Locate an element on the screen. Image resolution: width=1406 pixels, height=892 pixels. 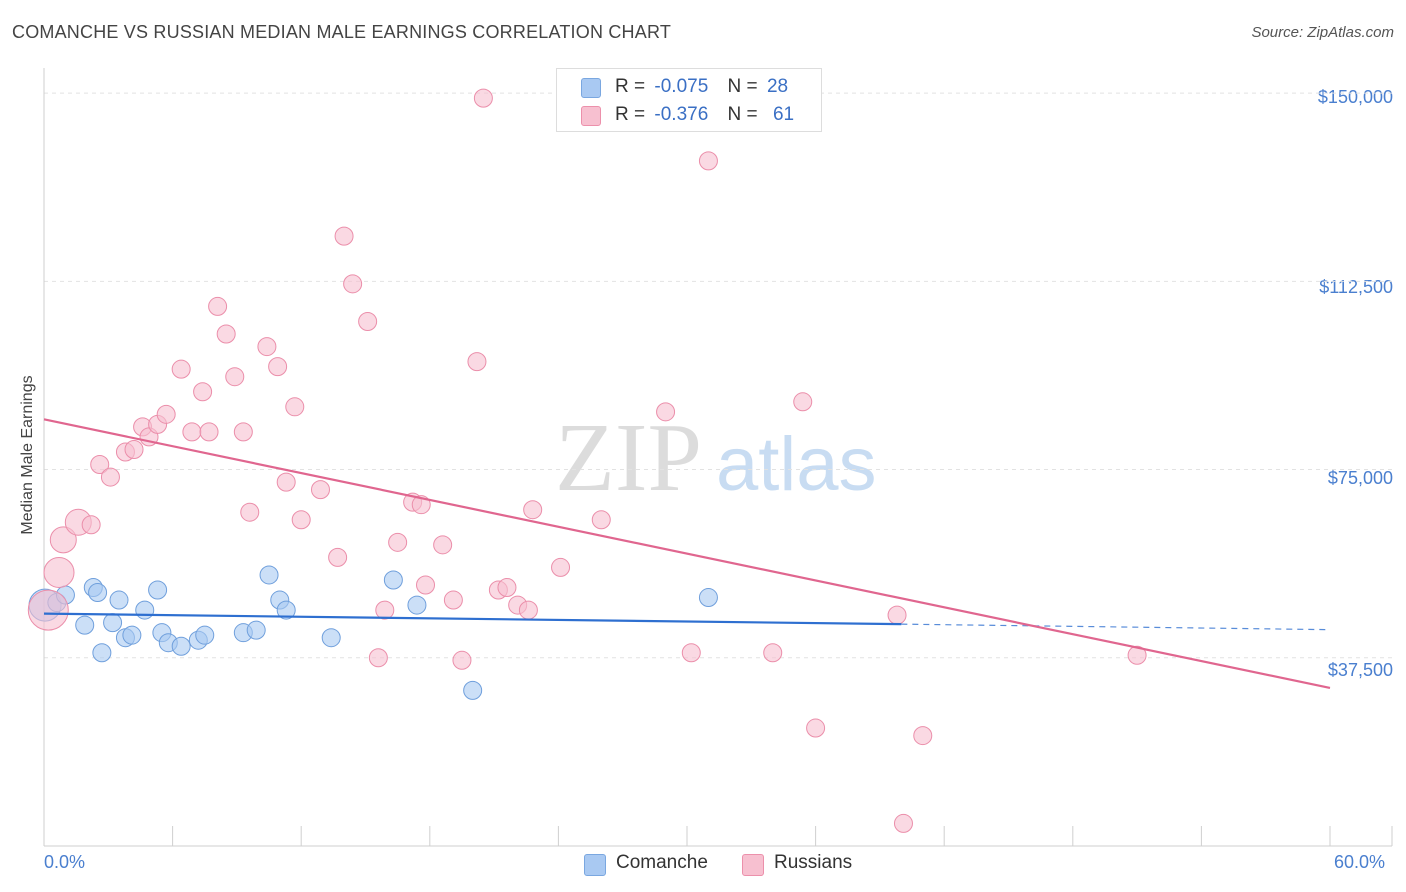
stats-legend: R = -0.075 N = 28 R = -0.376 N = 61 is located at coordinates (689, 100).